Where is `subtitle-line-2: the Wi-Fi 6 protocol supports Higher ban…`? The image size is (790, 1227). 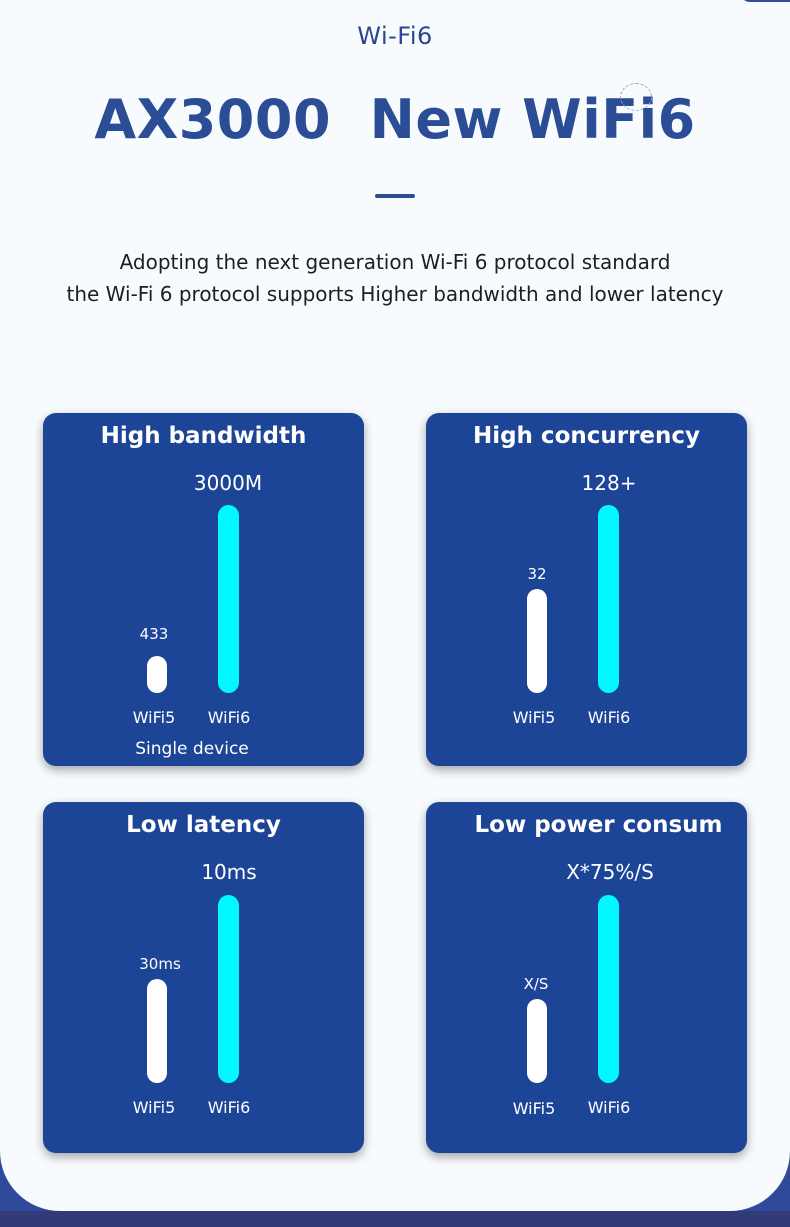
subtitle-line-2: the Wi-Fi 6 protocol supports Higher ban… is located at coordinates (395, 294).